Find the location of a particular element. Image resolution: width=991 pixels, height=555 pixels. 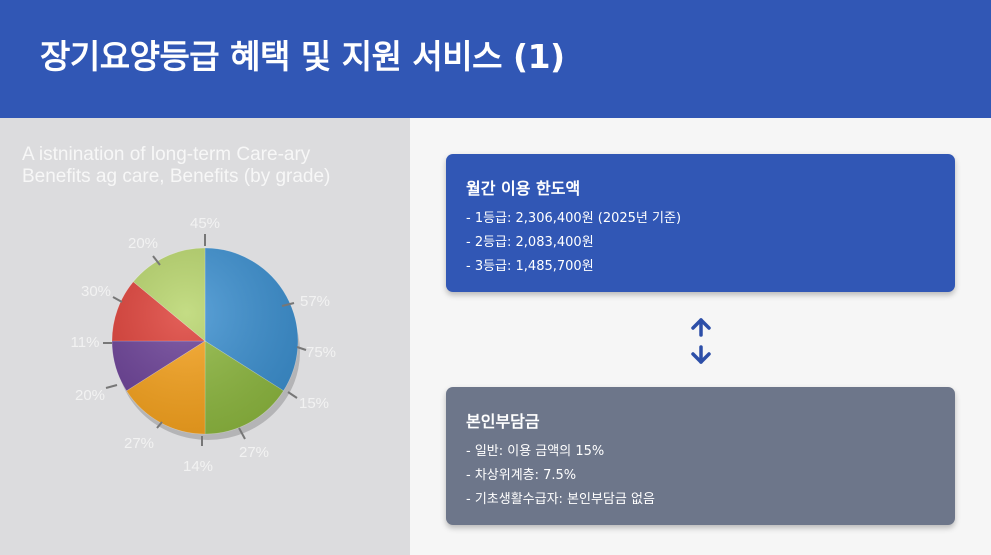

pie-percent-label: 14% is located at coordinates (198, 466).